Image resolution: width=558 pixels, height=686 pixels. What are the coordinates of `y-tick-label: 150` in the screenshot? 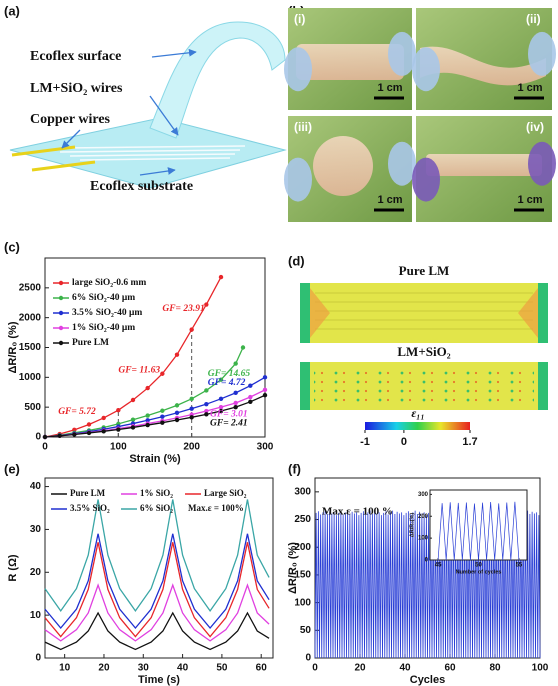 It's located at (302, 575).